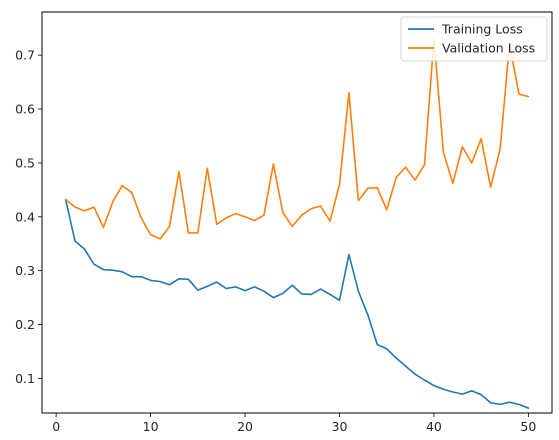  Describe the element at coordinates (25, 162) in the screenshot. I see `y-tick-label: 0.5` at that location.